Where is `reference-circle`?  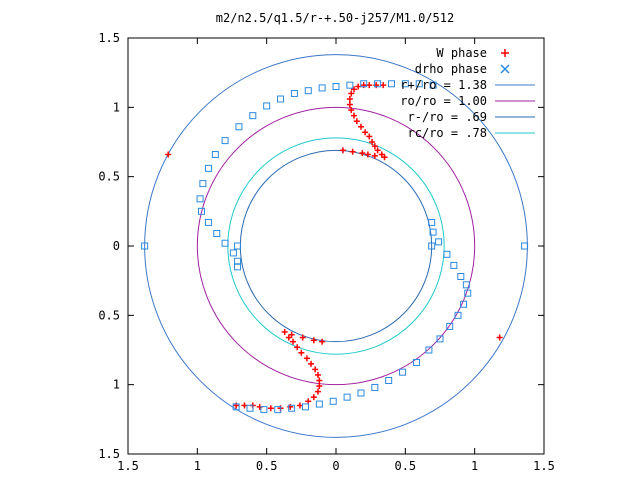
reference-circle is located at coordinates (336, 246).